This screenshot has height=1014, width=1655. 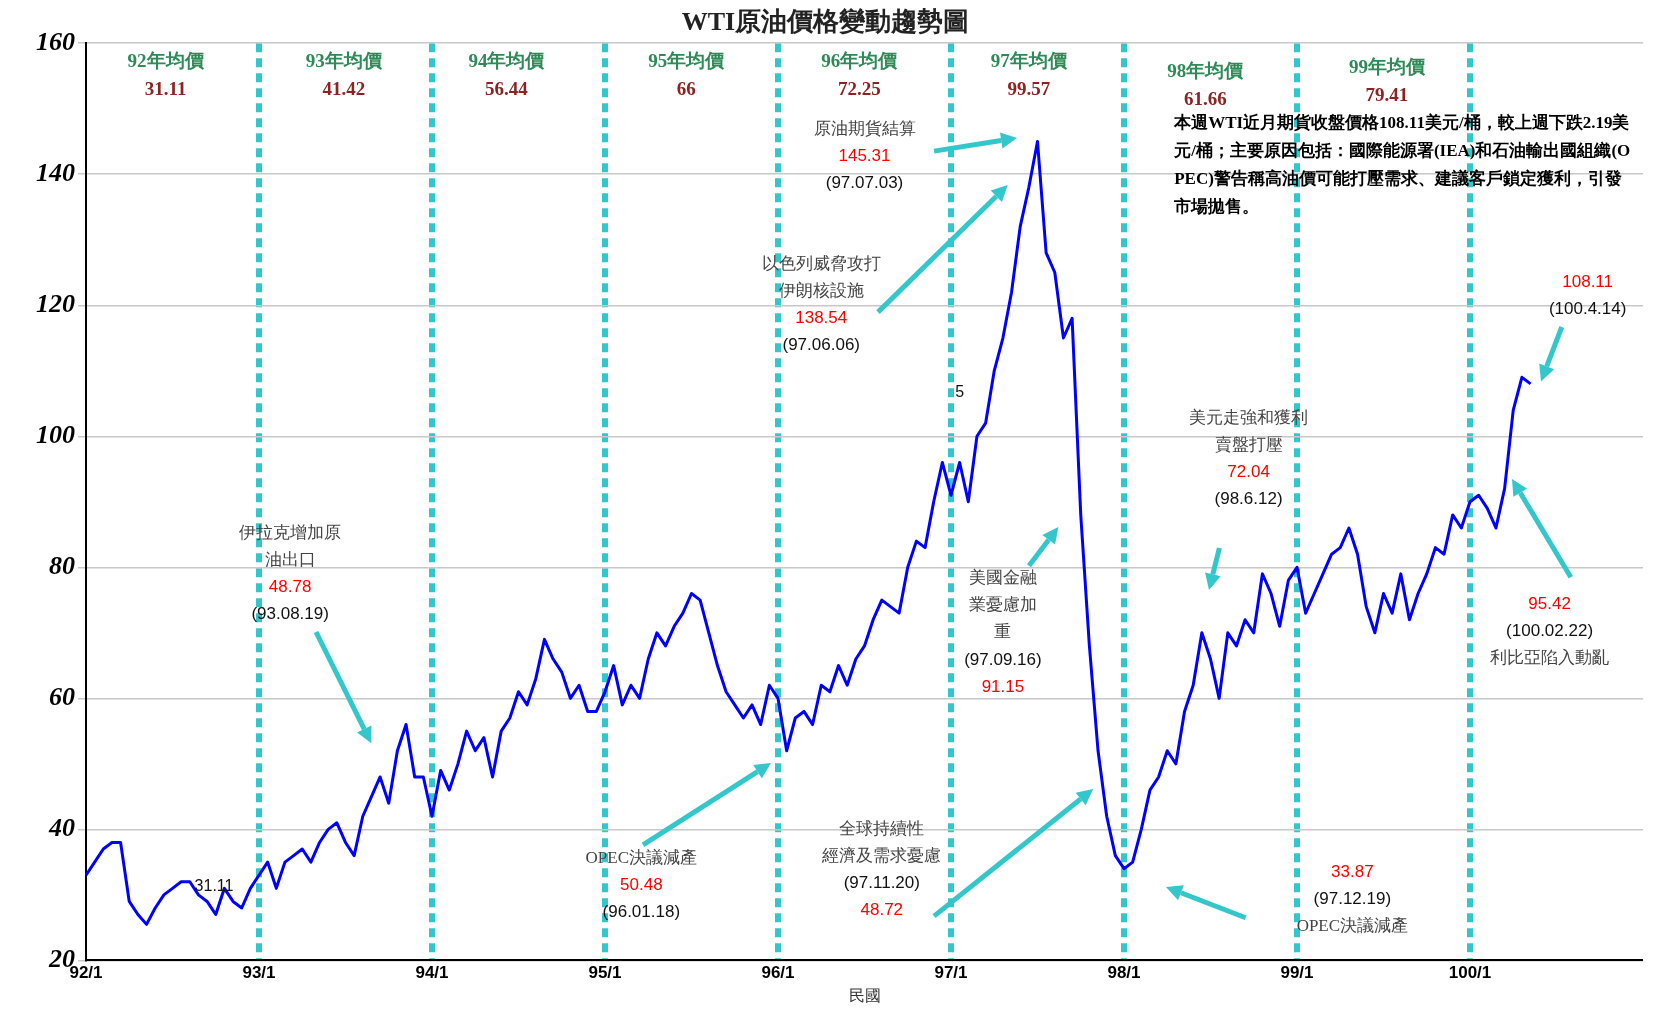 I want to click on x-tick-label: 97/1, so click(x=951, y=973).